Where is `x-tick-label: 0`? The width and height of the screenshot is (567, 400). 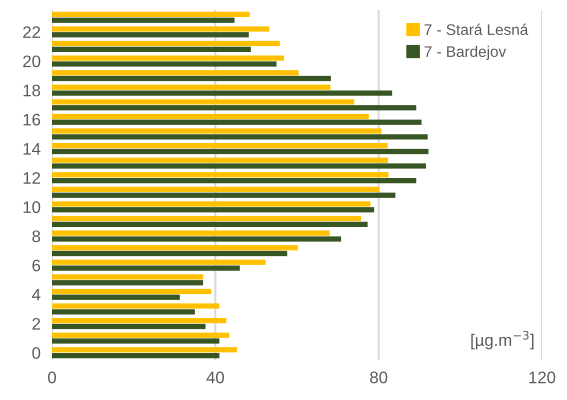 x-tick-label: 0 is located at coordinates (52, 378).